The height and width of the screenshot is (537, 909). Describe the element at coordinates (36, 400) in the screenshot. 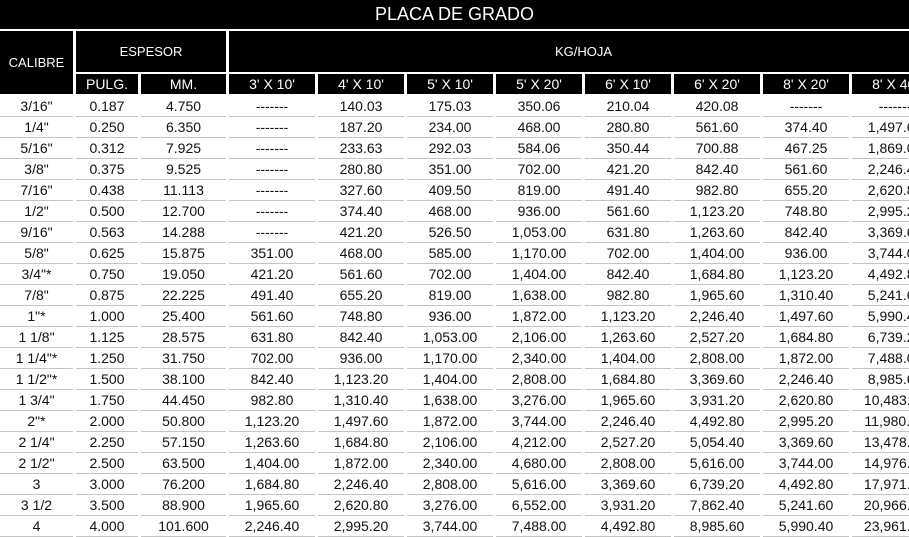

I see `cell-calibre: 1 3/4"` at that location.